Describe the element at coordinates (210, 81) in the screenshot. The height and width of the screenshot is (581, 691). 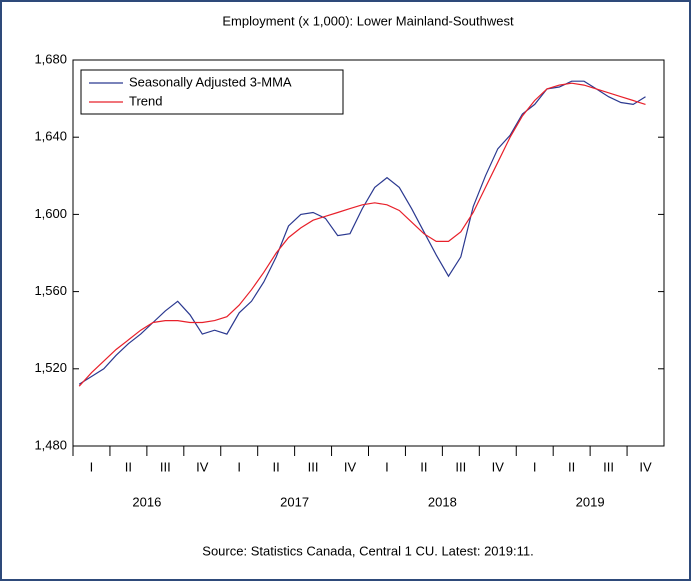
I see `legend-label: Seasonally Adjusted 3-MMA` at that location.